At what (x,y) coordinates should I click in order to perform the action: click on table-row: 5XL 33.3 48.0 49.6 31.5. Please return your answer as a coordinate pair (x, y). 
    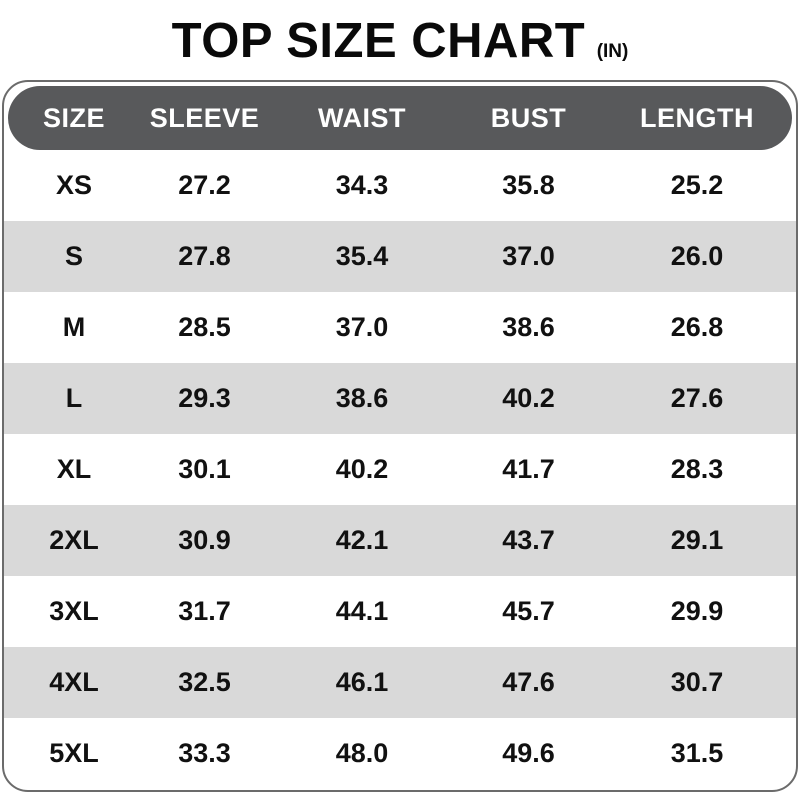
    Looking at the image, I should click on (400, 753).